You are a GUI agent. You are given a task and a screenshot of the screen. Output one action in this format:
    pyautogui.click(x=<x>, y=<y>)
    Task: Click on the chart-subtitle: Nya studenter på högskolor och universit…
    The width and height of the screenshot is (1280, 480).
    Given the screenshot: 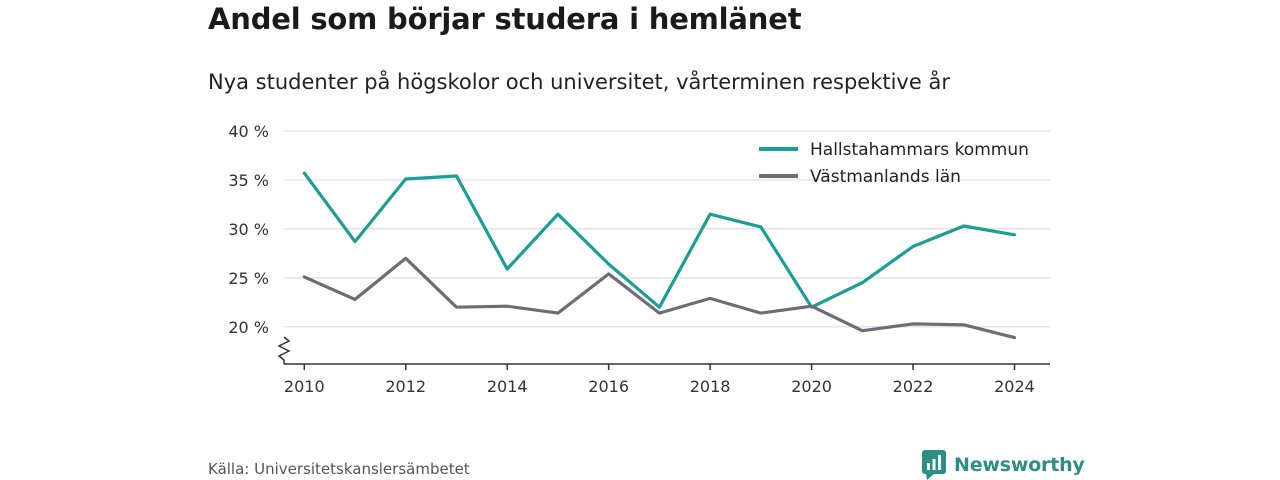 What is the action you would take?
    pyautogui.click(x=579, y=82)
    